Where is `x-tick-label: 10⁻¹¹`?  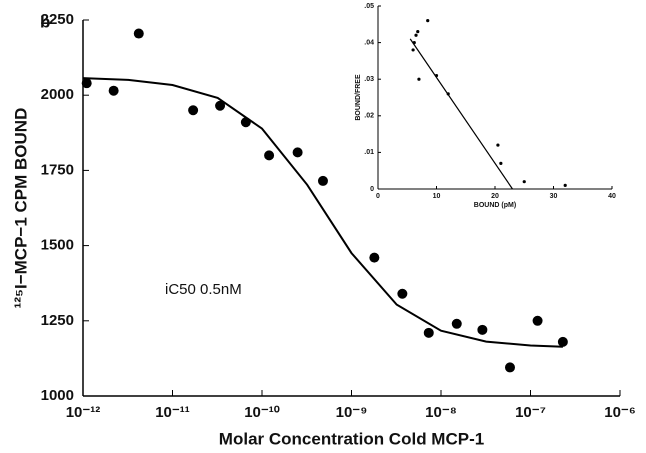 x-tick-label: 10⁻¹¹ is located at coordinates (172, 412).